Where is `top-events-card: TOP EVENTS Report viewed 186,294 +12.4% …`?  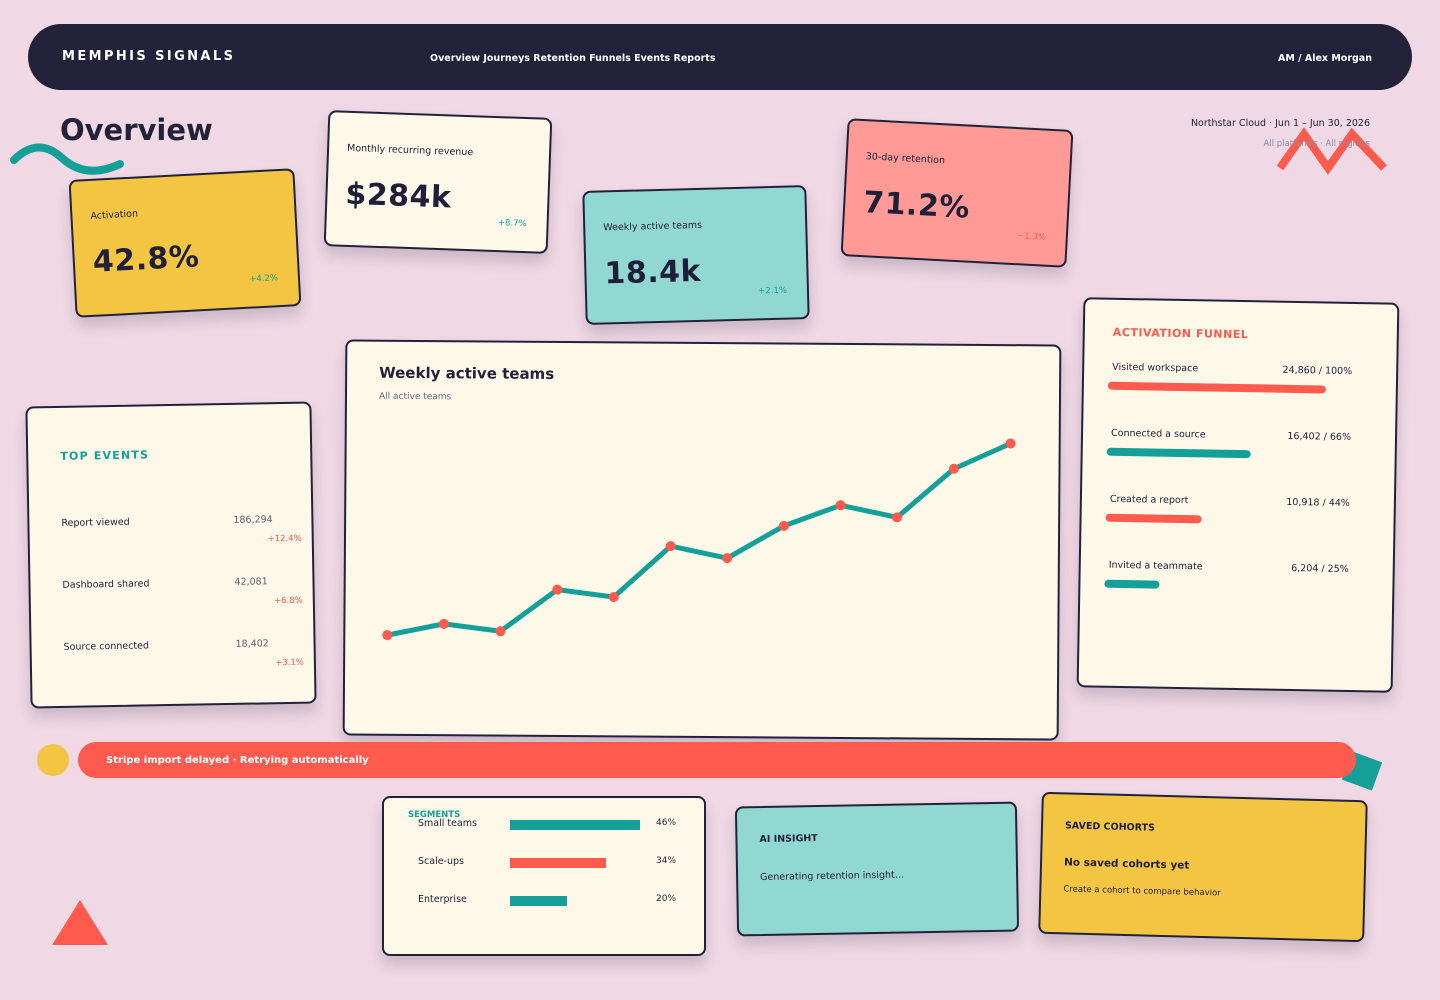
top-events-card: TOP EVENTS Report viewed 186,294 +12.4% … is located at coordinates (171, 555).